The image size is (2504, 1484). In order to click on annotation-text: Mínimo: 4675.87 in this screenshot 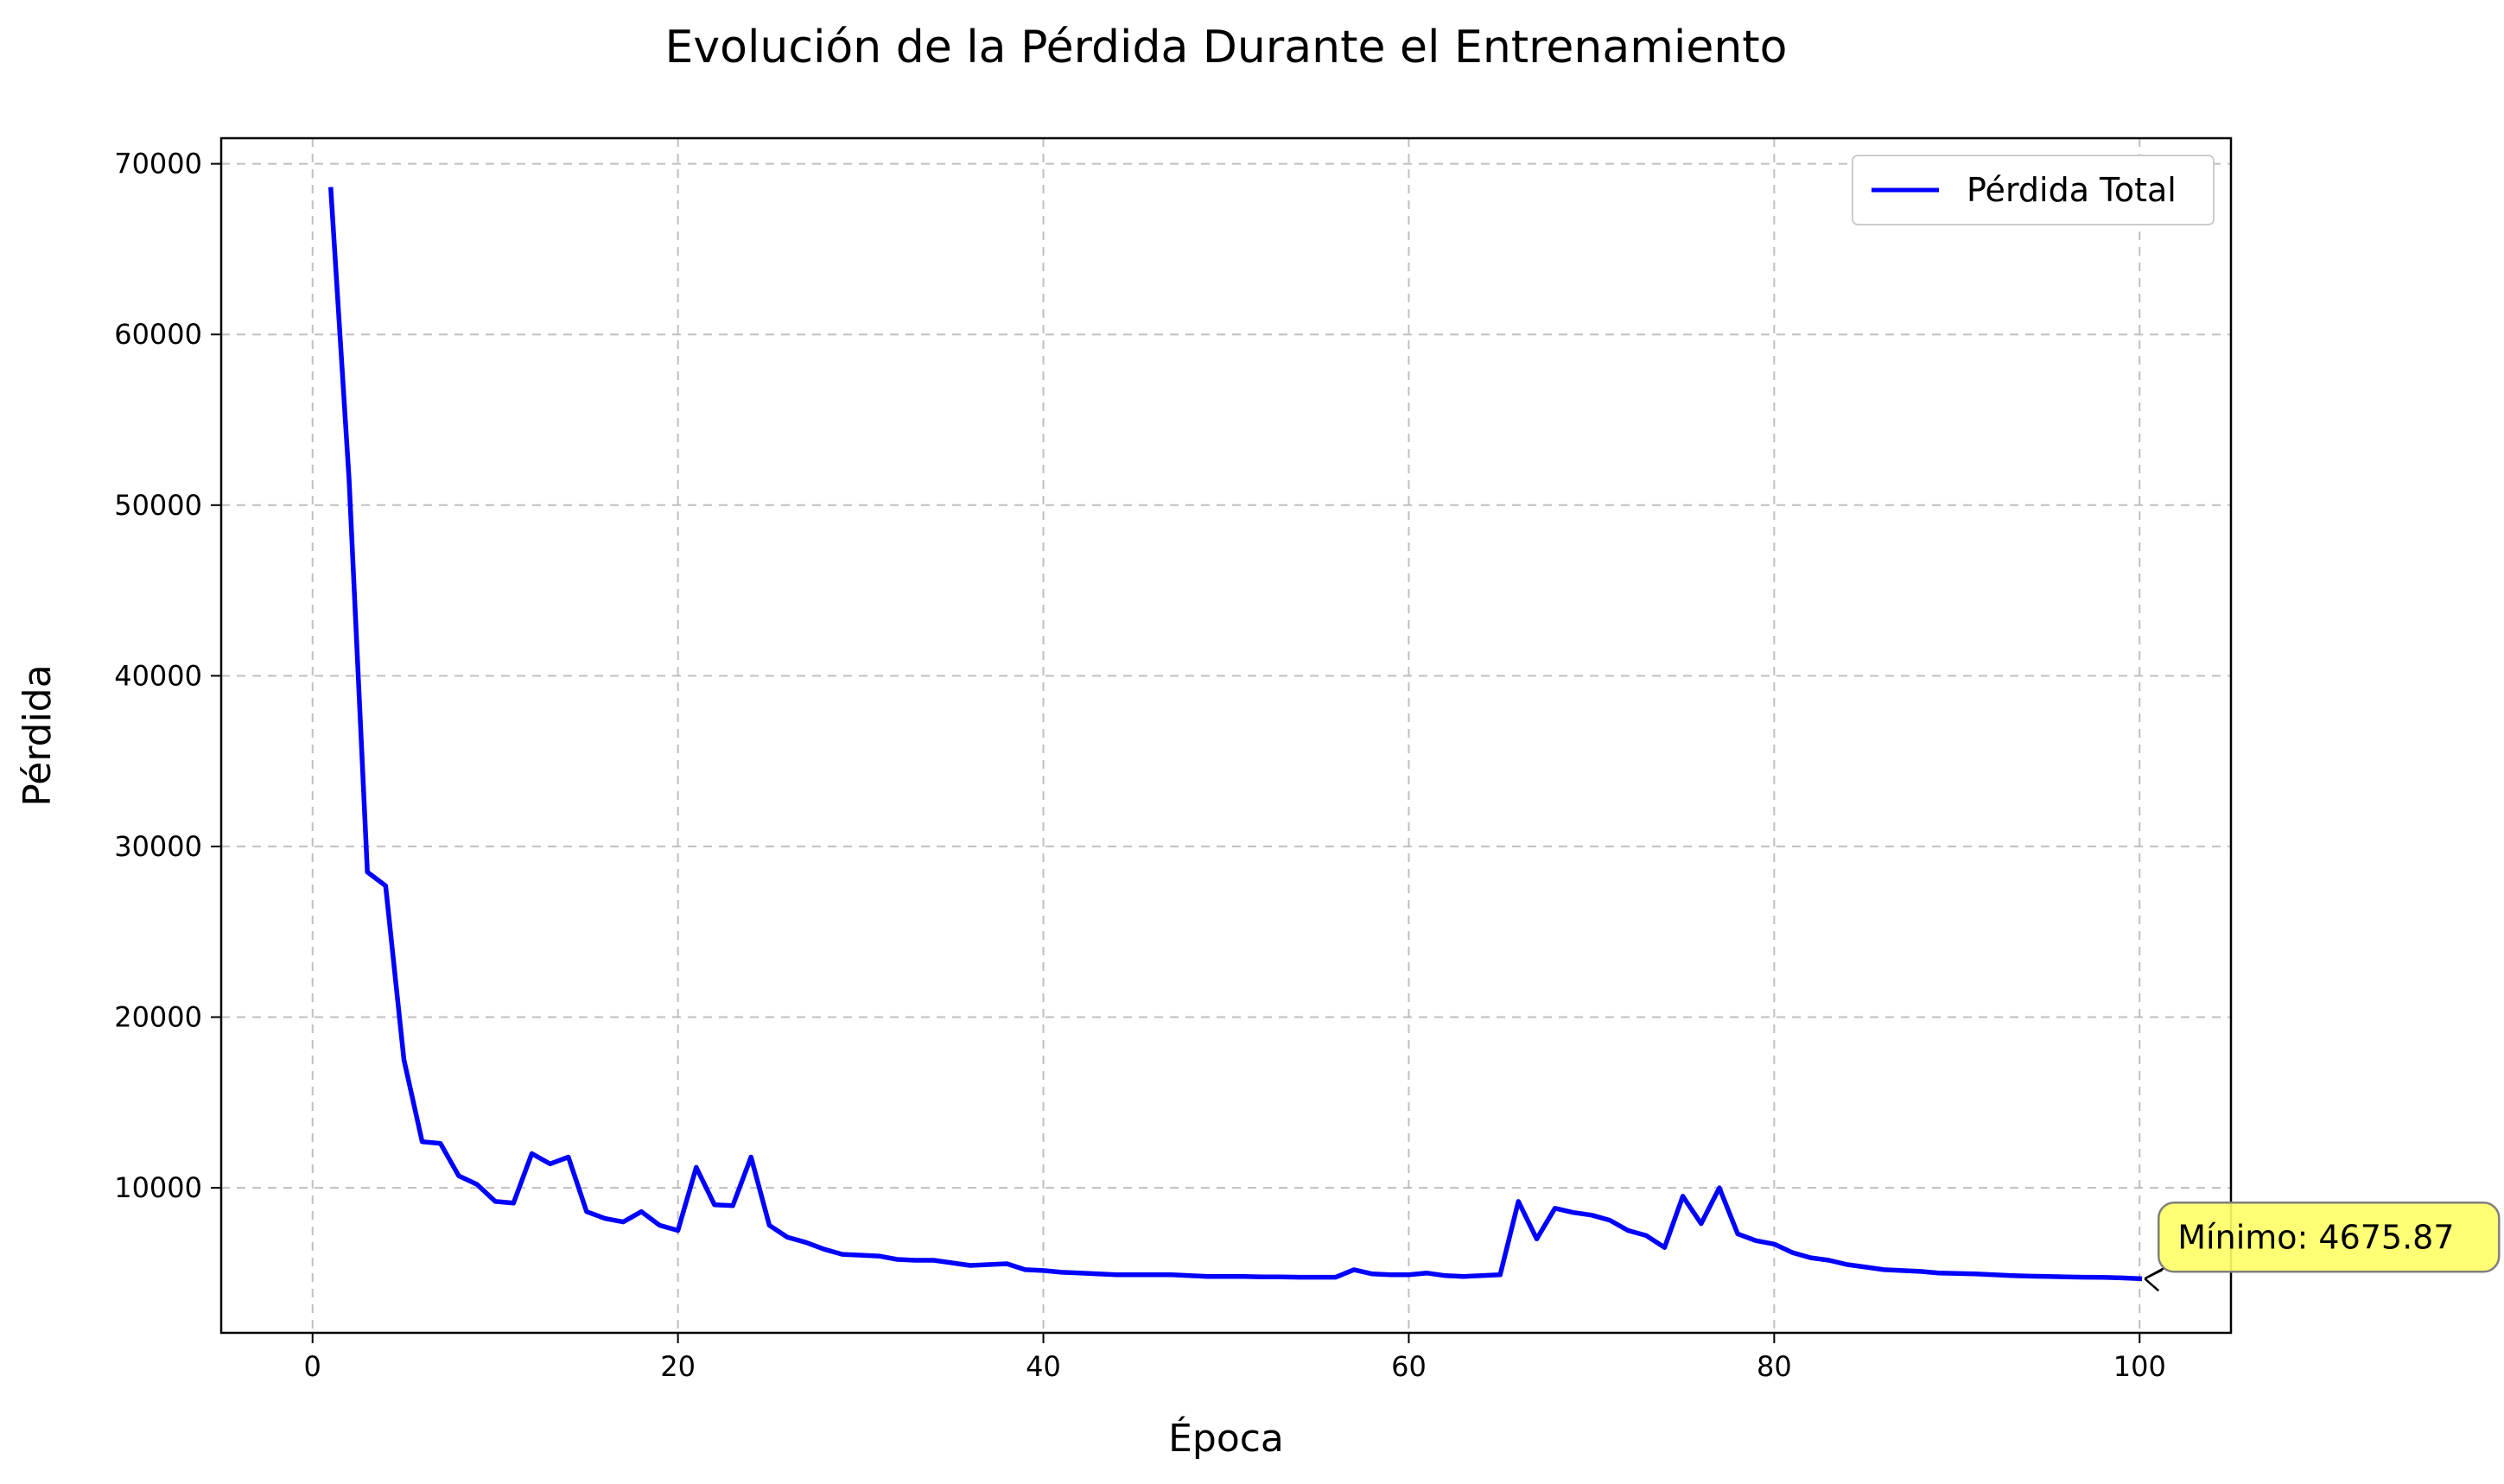, I will do `click(2316, 1237)`.